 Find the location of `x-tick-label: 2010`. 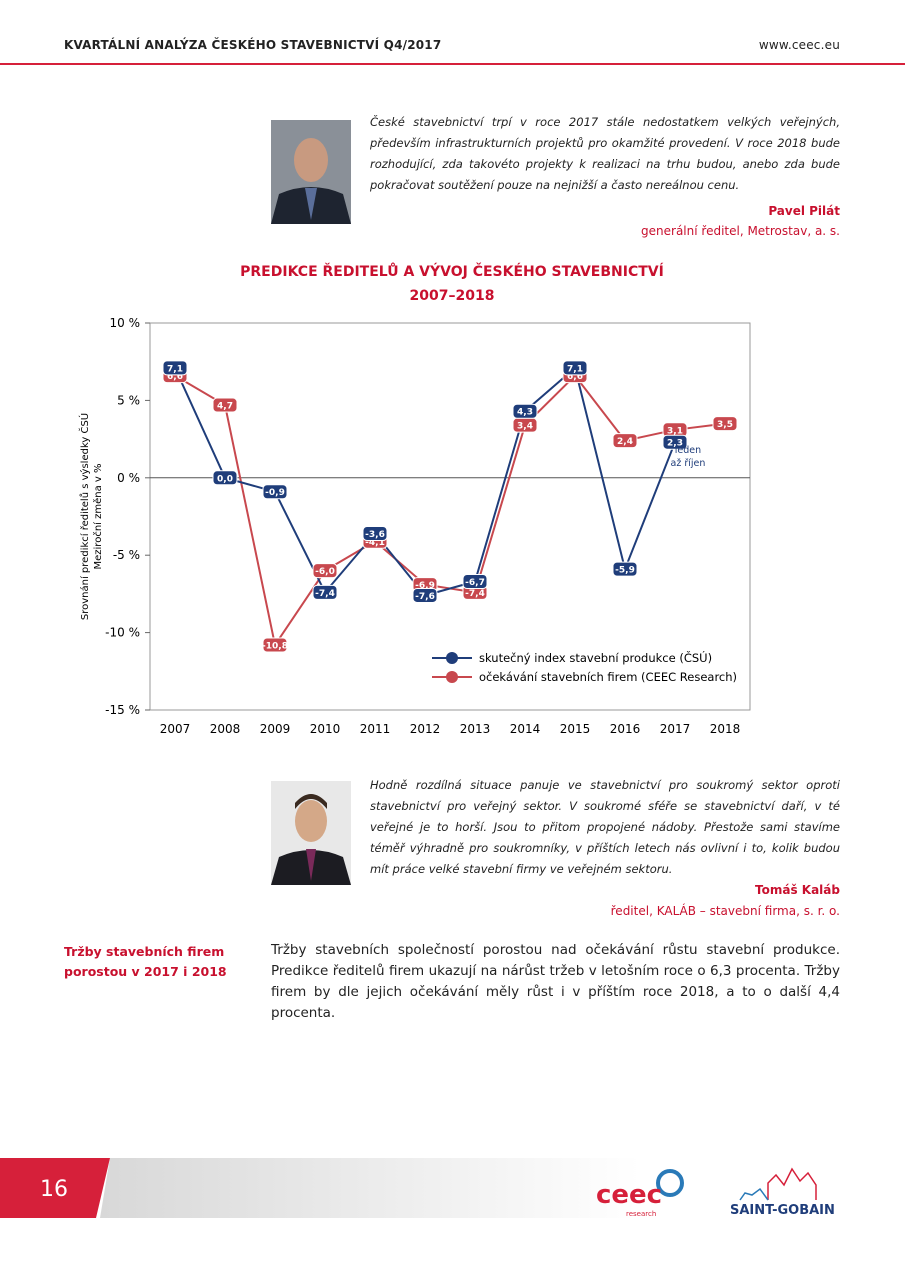

x-tick-label: 2010 is located at coordinates (325, 729).